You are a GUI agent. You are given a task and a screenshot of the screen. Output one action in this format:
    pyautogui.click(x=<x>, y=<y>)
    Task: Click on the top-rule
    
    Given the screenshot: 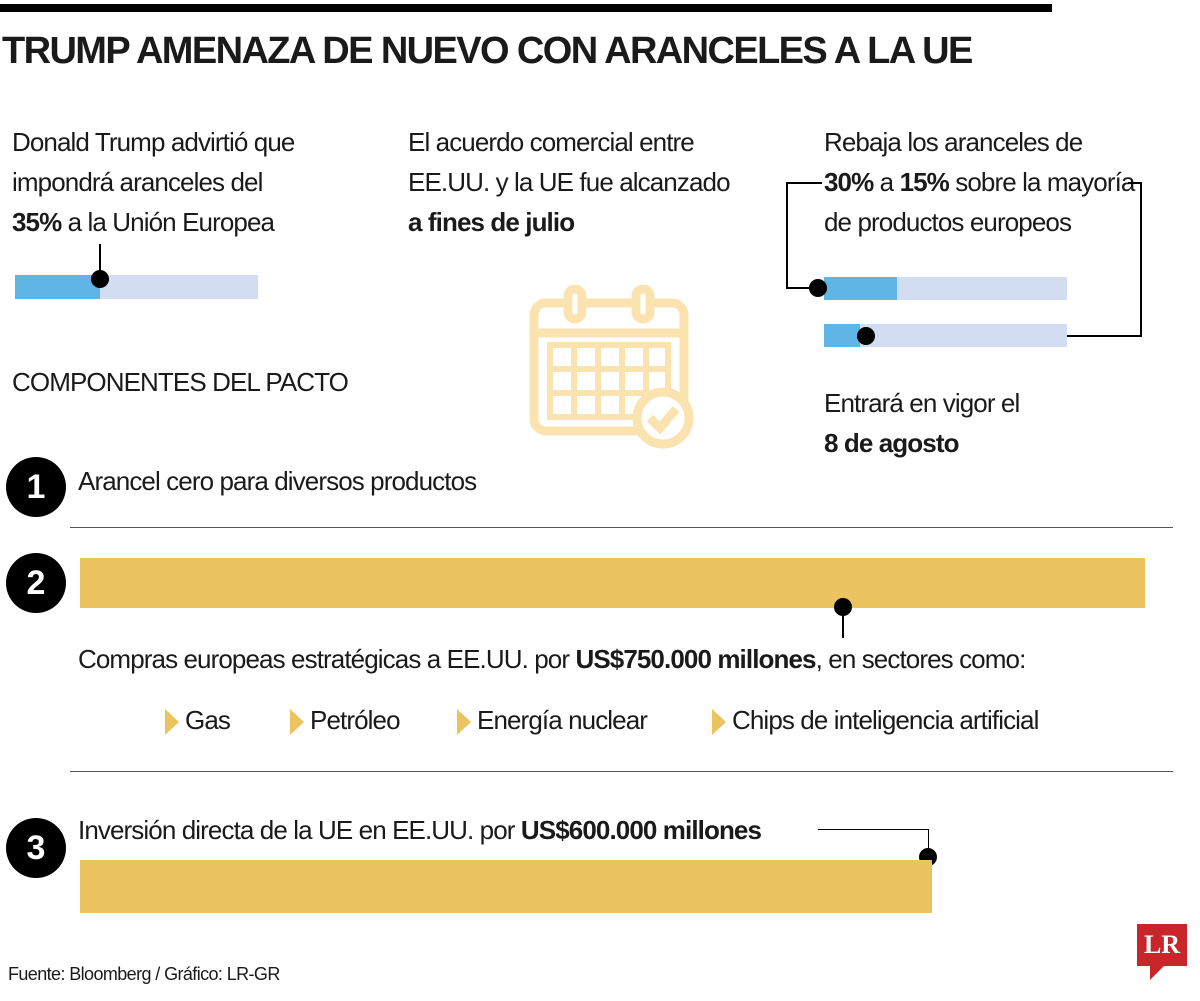 What is the action you would take?
    pyautogui.click(x=526, y=8)
    